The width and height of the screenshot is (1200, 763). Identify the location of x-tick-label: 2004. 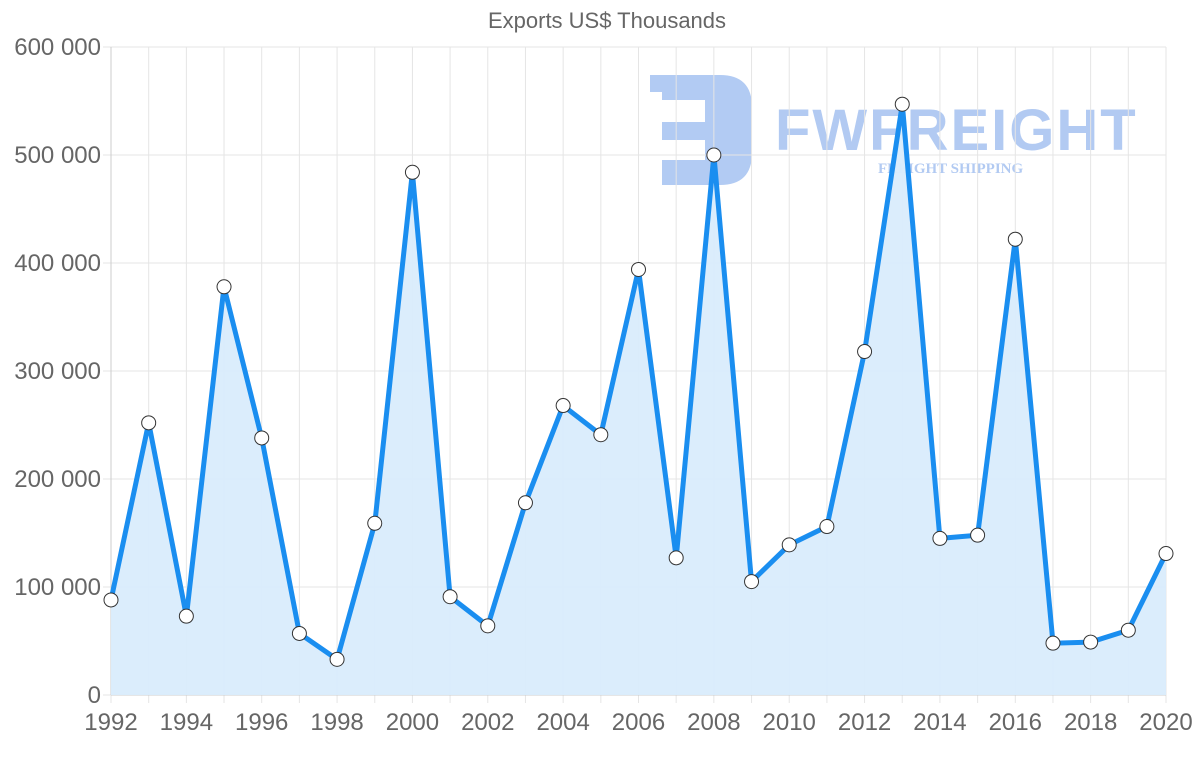
(562, 722).